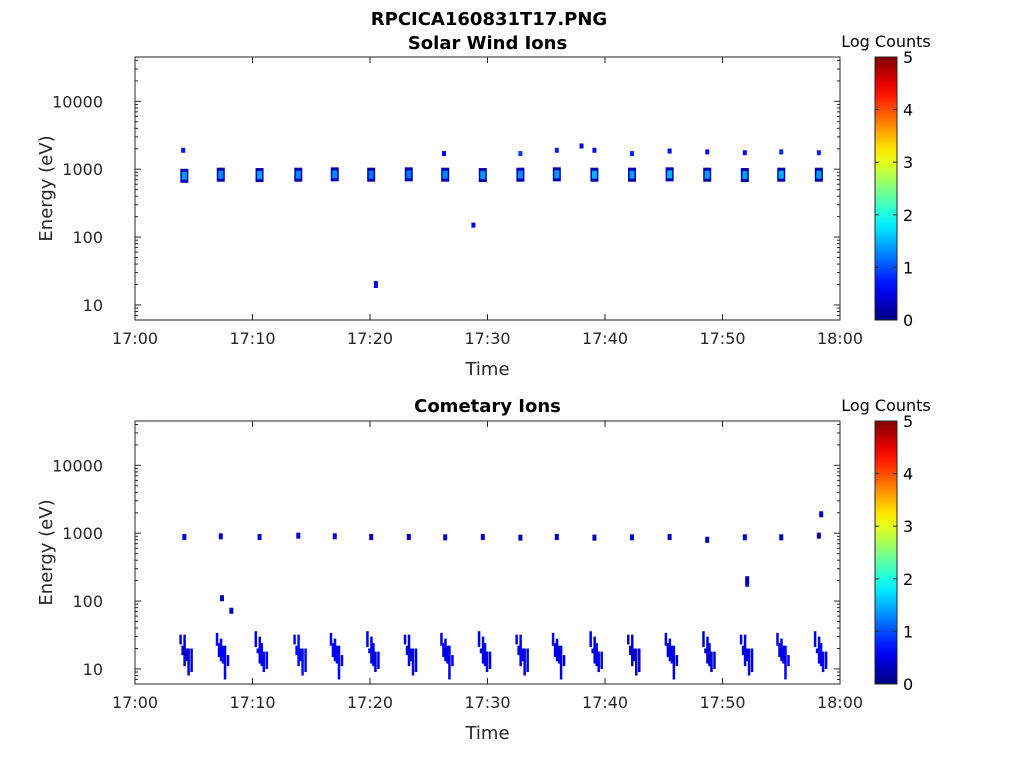 The height and width of the screenshot is (768, 1024). Describe the element at coordinates (908, 421) in the screenshot. I see `colorbar-tick-label: 5` at that location.